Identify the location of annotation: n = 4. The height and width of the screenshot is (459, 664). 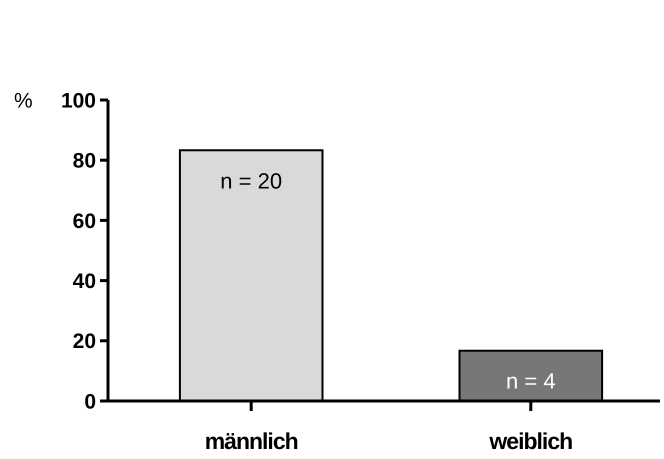
(531, 381).